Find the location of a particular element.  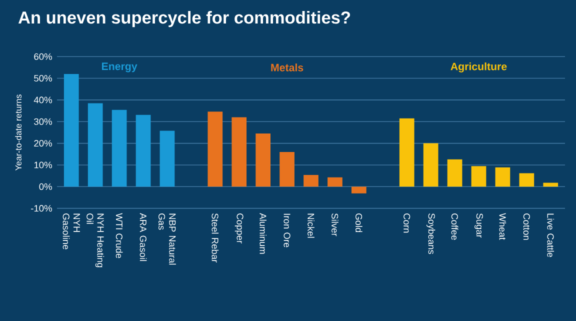

x-tick-label: Corn is located at coordinates (407, 223).